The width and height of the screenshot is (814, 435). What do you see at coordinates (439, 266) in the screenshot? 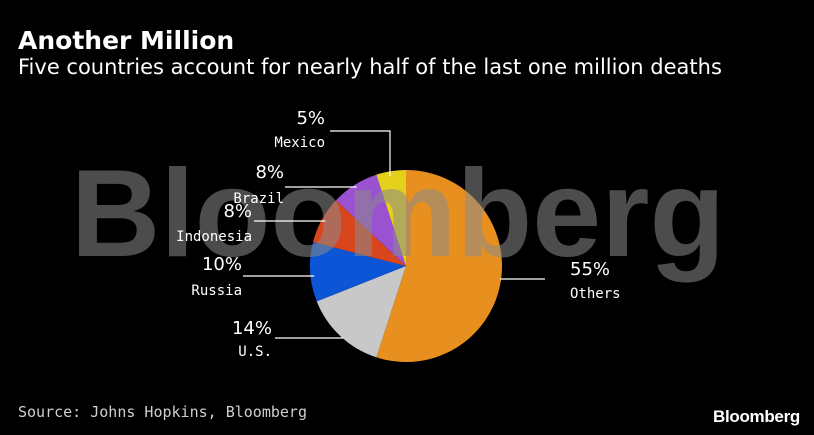
I see `pie-slice-others` at bounding box center [439, 266].